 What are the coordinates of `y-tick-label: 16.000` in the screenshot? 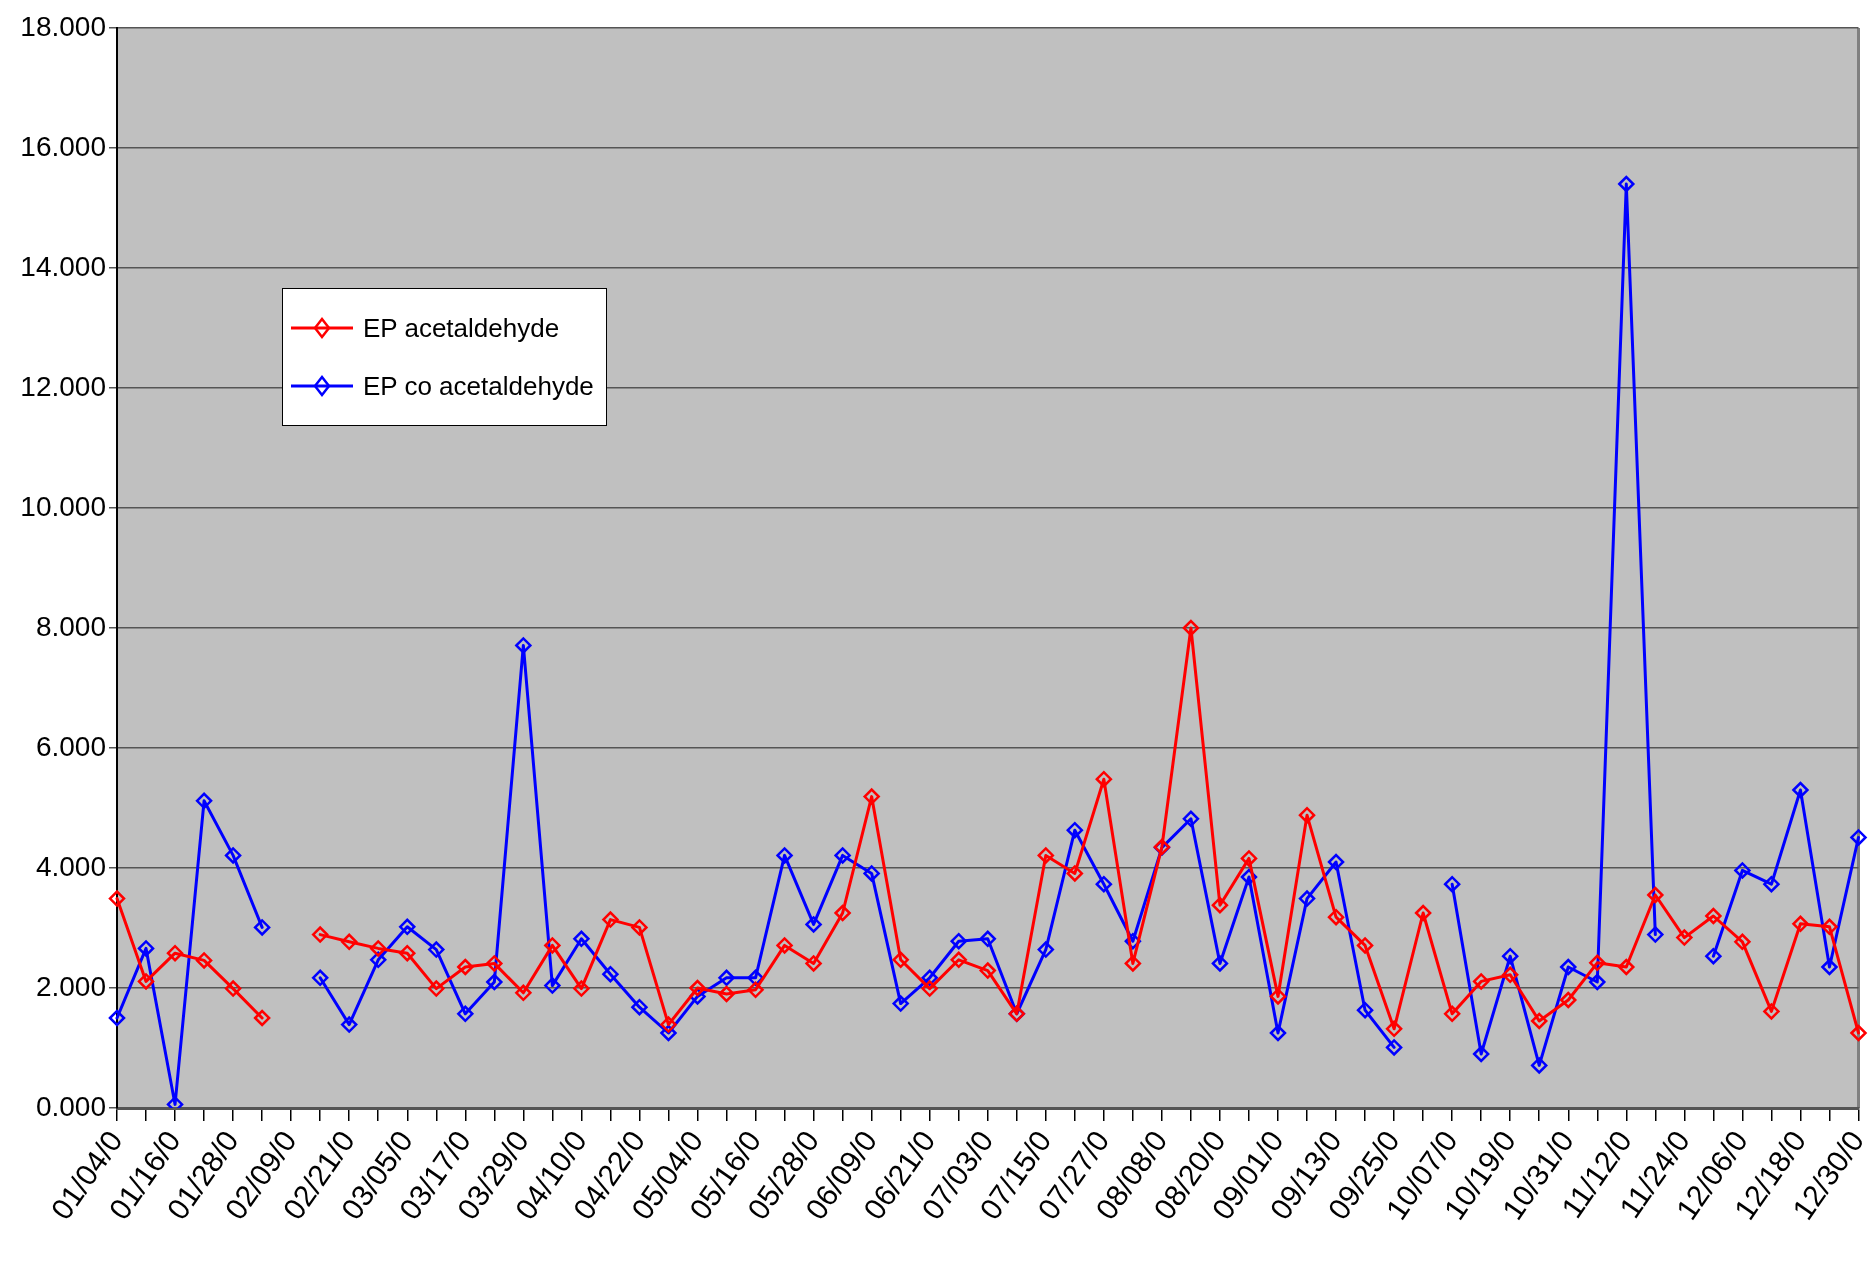 It's located at (63, 146).